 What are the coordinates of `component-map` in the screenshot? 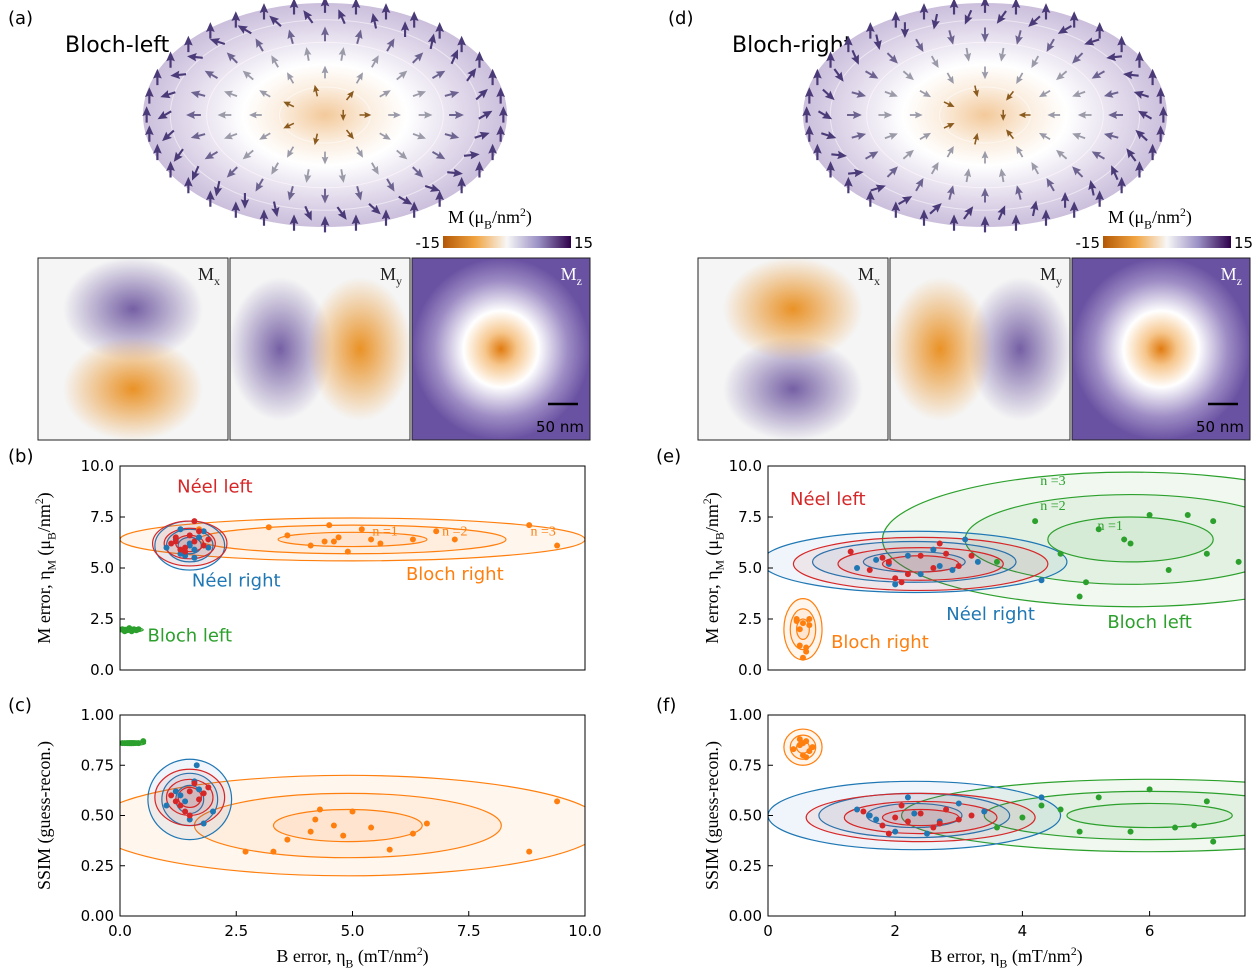 It's located at (501, 349).